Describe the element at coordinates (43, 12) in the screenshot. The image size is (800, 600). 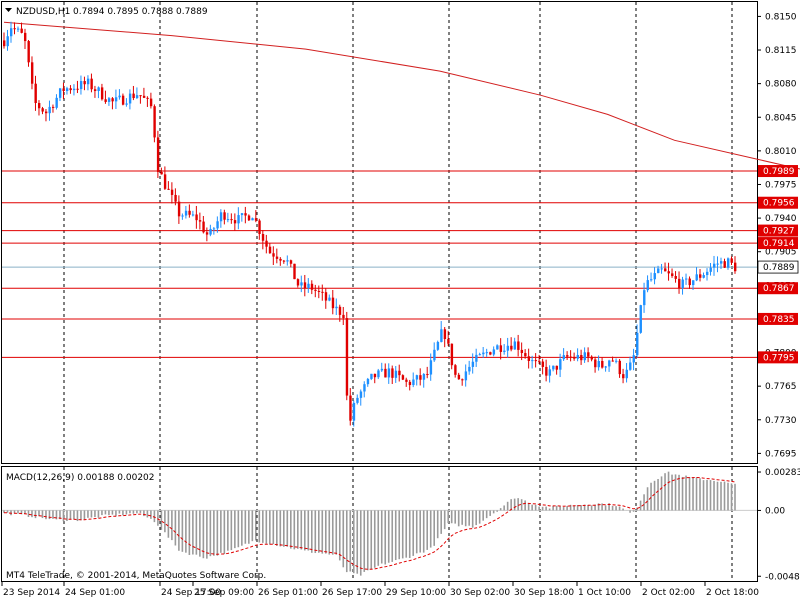
I see `chart-title: NZDUSD,H1` at that location.